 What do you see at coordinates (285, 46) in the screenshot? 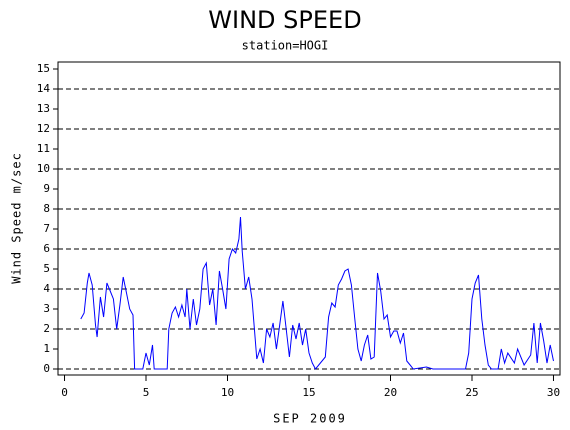
I see `chart-subtitle: station=HOGI` at bounding box center [285, 46].